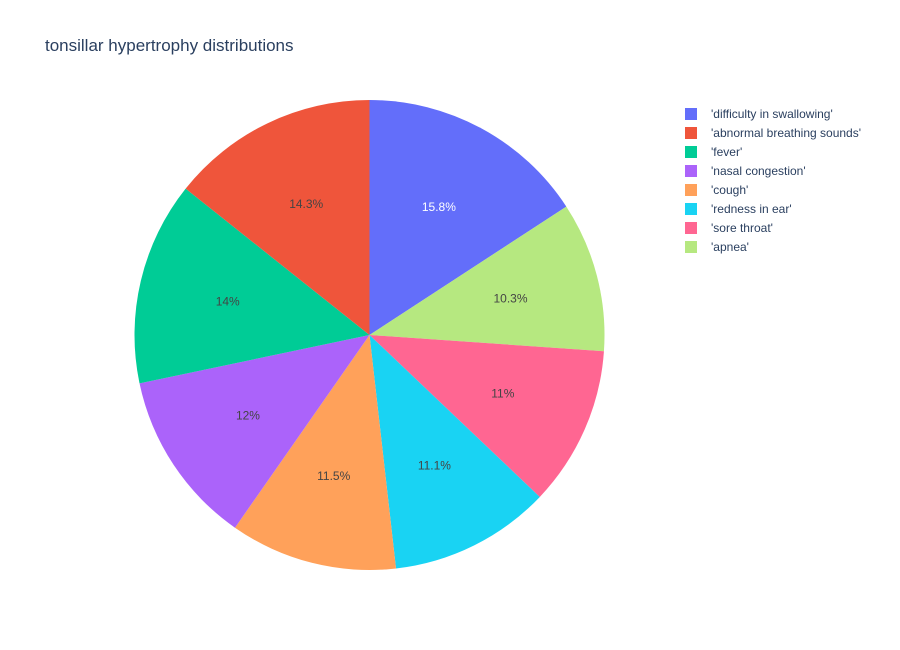 This screenshot has width=900, height=650. Describe the element at coordinates (772, 114) in the screenshot. I see `legend-label: 'difficulty in swallowing'` at that location.